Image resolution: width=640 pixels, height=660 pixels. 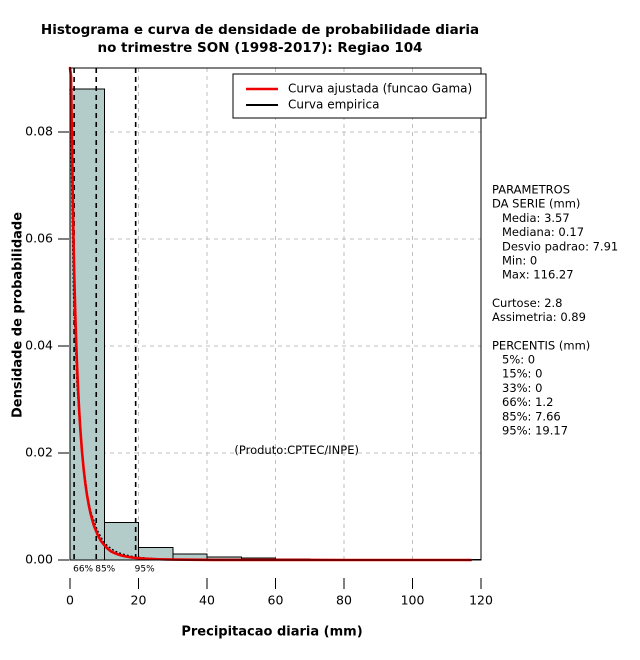 I want to click on y-axis-tick-label: 0.08, so click(x=39, y=131).